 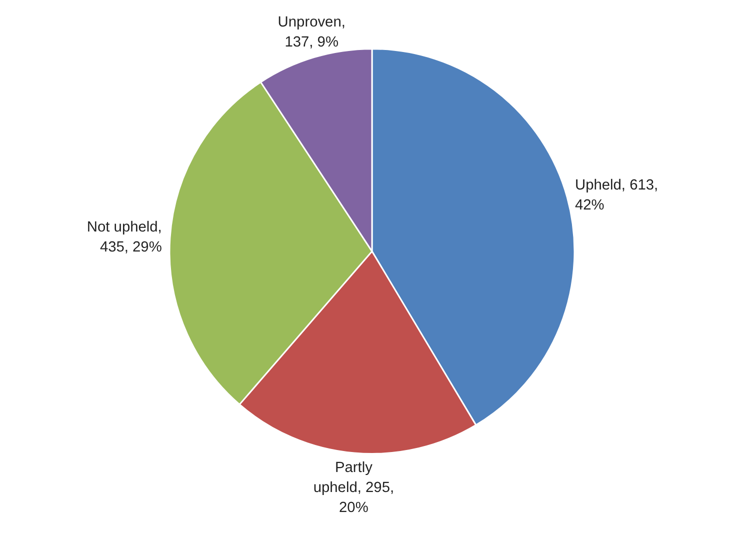 What do you see at coordinates (312, 32) in the screenshot?
I see `slice-label: Unproven, 137, 9%` at bounding box center [312, 32].